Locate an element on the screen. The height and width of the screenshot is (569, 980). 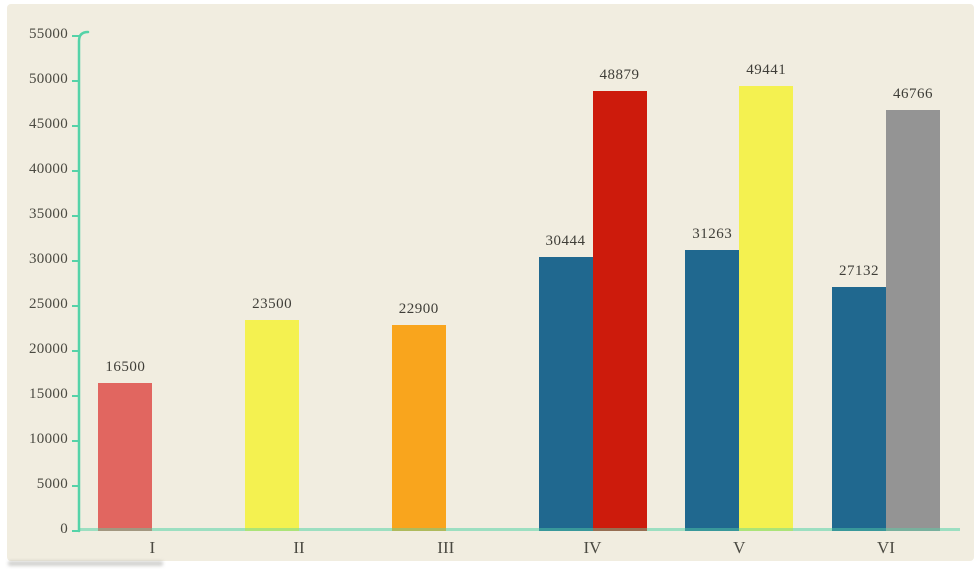
y-tick-label: 50000 is located at coordinates (48, 79).